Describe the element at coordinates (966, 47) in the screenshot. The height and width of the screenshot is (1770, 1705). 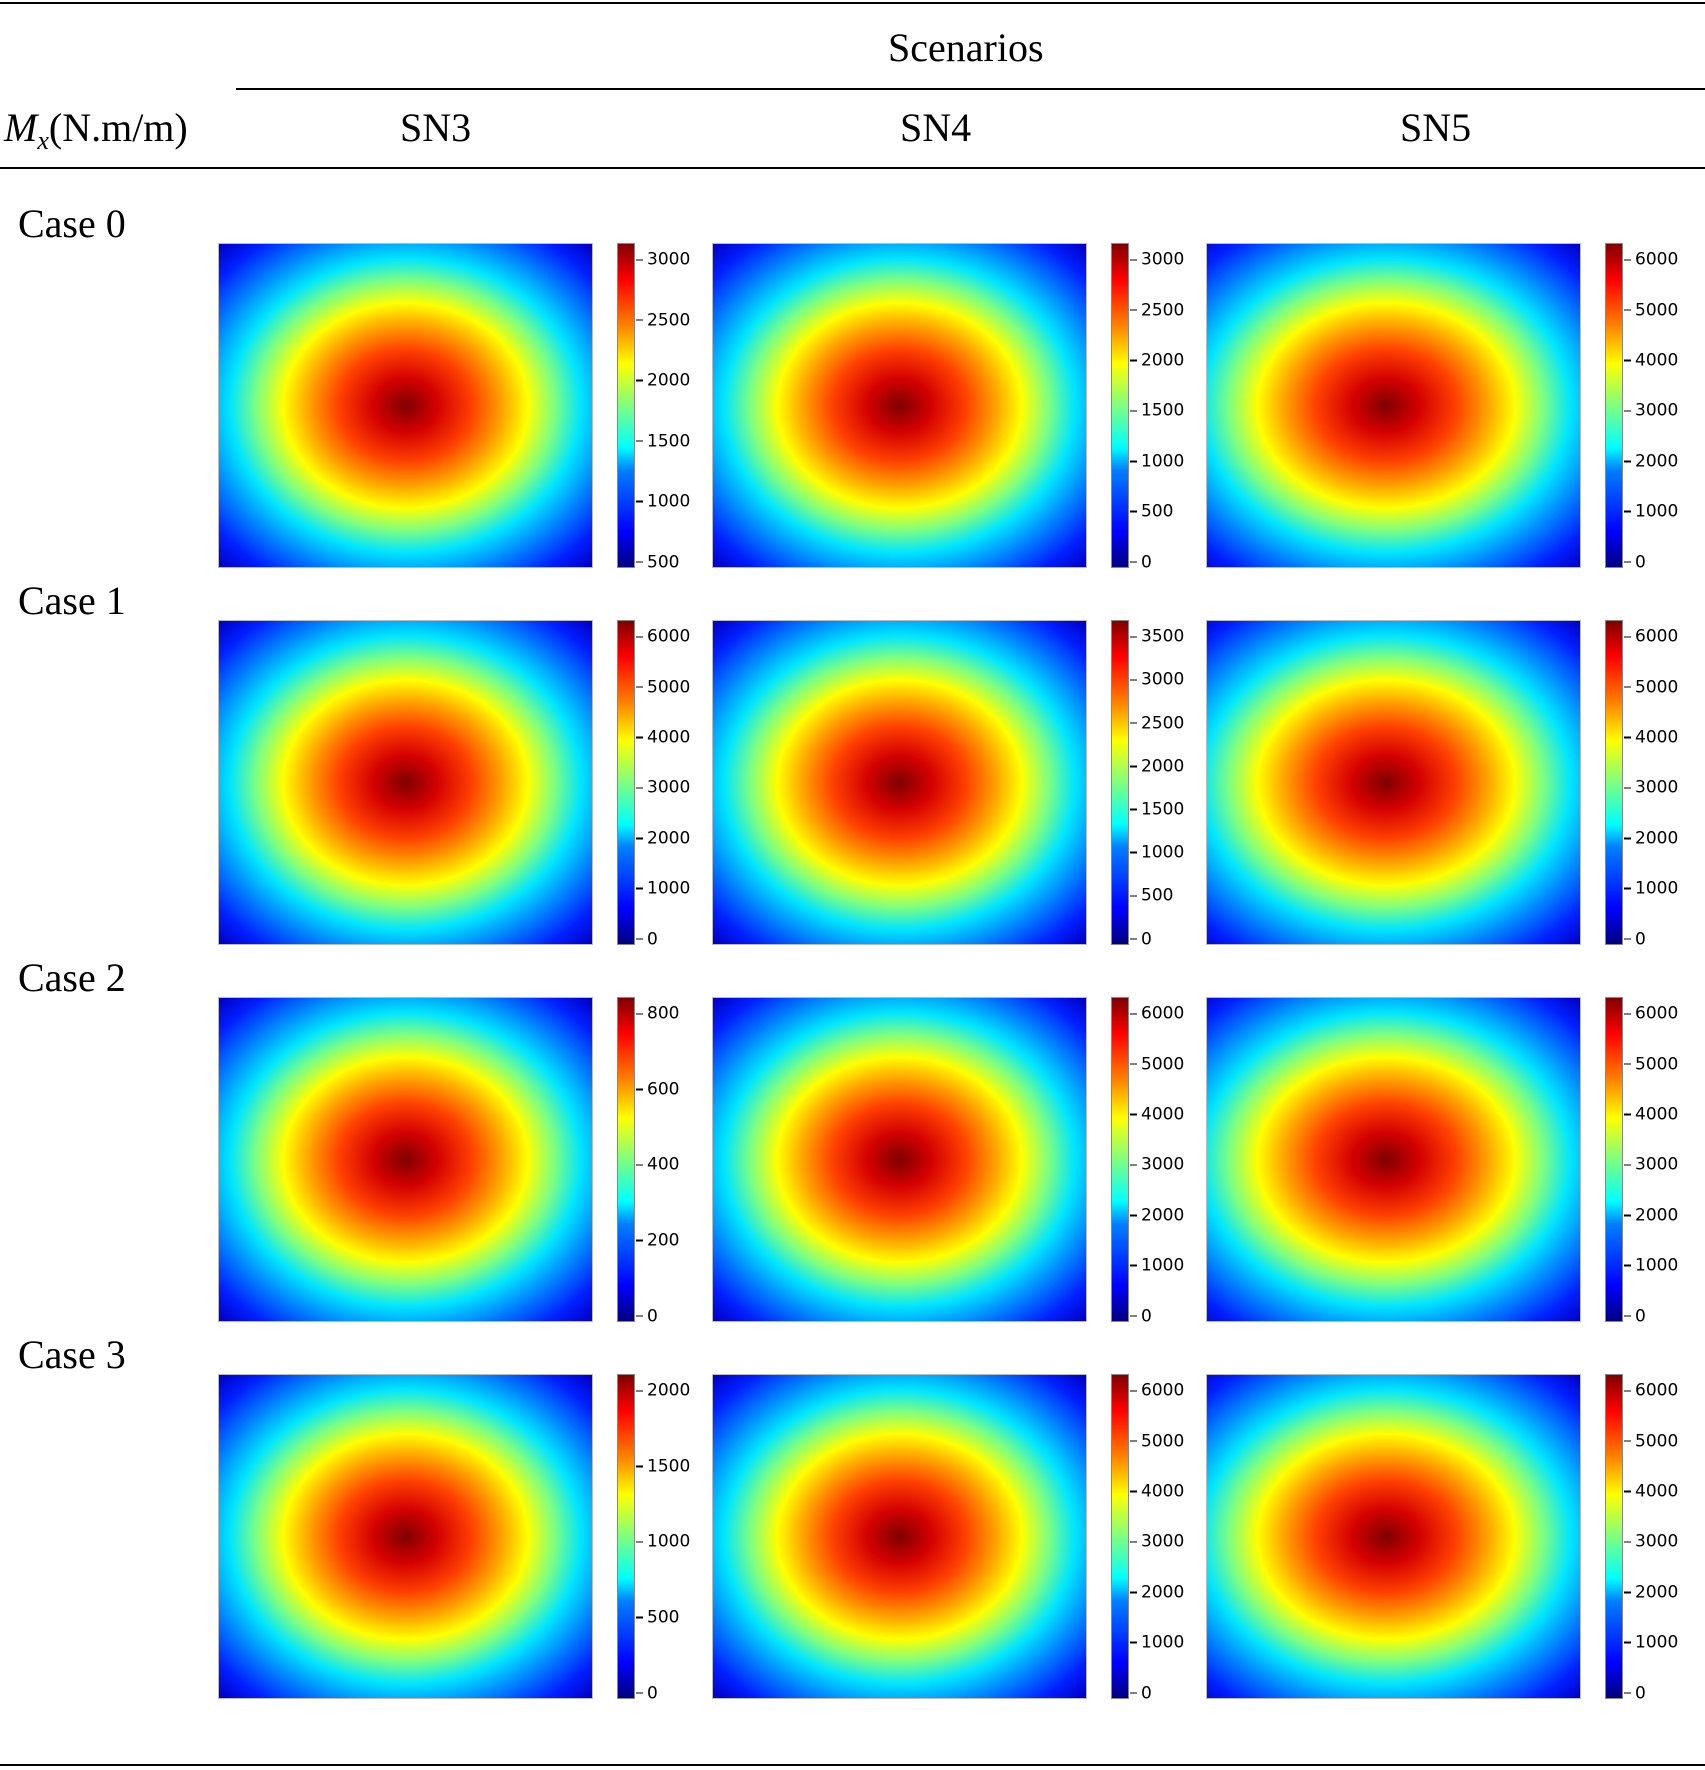
I see `scenarios-header: Scenarios` at that location.